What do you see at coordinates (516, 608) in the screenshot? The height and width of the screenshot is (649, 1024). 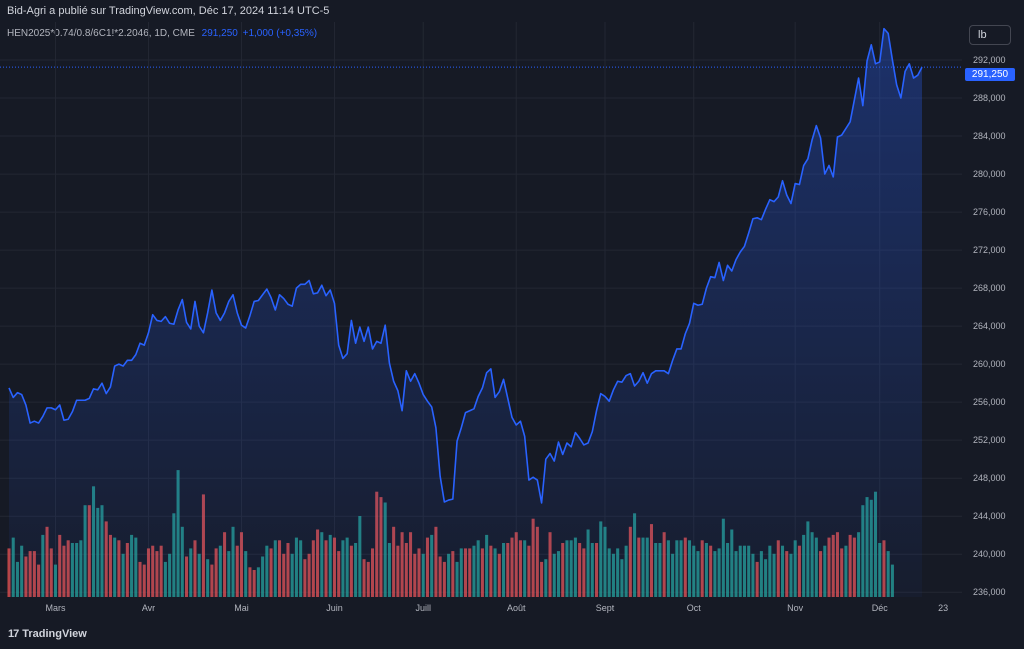 I see `x-tick-label: Août` at bounding box center [516, 608].